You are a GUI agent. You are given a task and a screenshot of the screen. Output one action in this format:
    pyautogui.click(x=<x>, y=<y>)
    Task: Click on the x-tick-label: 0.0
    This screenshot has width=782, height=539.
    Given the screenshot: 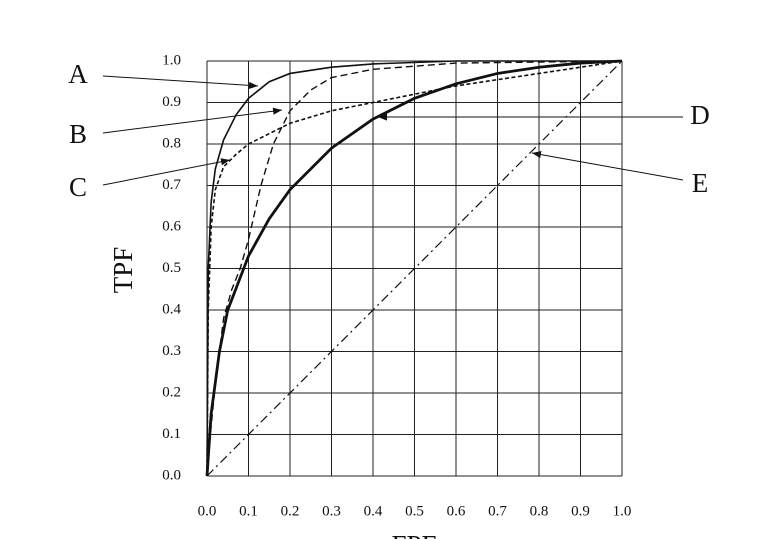 What is the action you would take?
    pyautogui.click(x=207, y=511)
    